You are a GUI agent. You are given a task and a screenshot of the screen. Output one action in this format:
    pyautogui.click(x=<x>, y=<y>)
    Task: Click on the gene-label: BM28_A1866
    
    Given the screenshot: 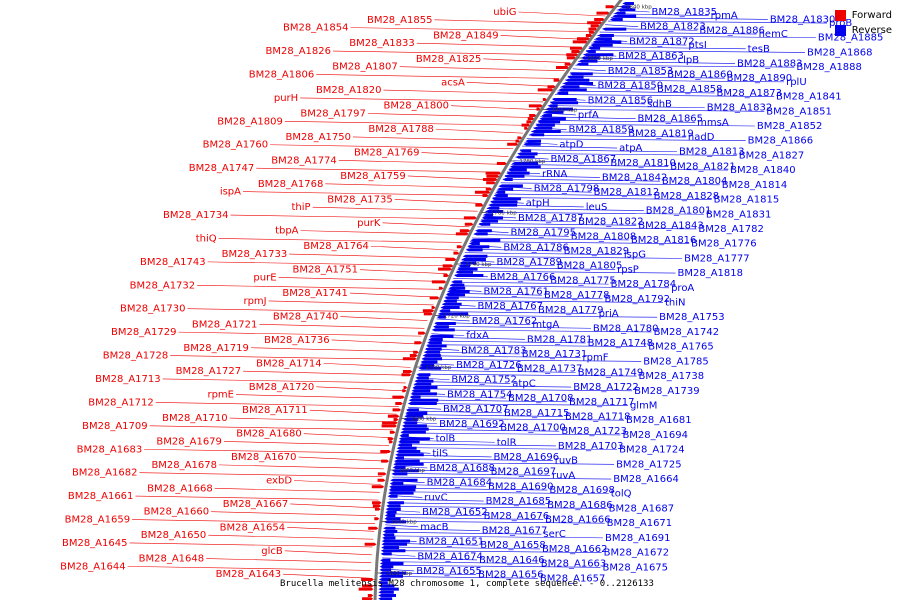 What is the action you would take?
    pyautogui.click(x=781, y=141)
    